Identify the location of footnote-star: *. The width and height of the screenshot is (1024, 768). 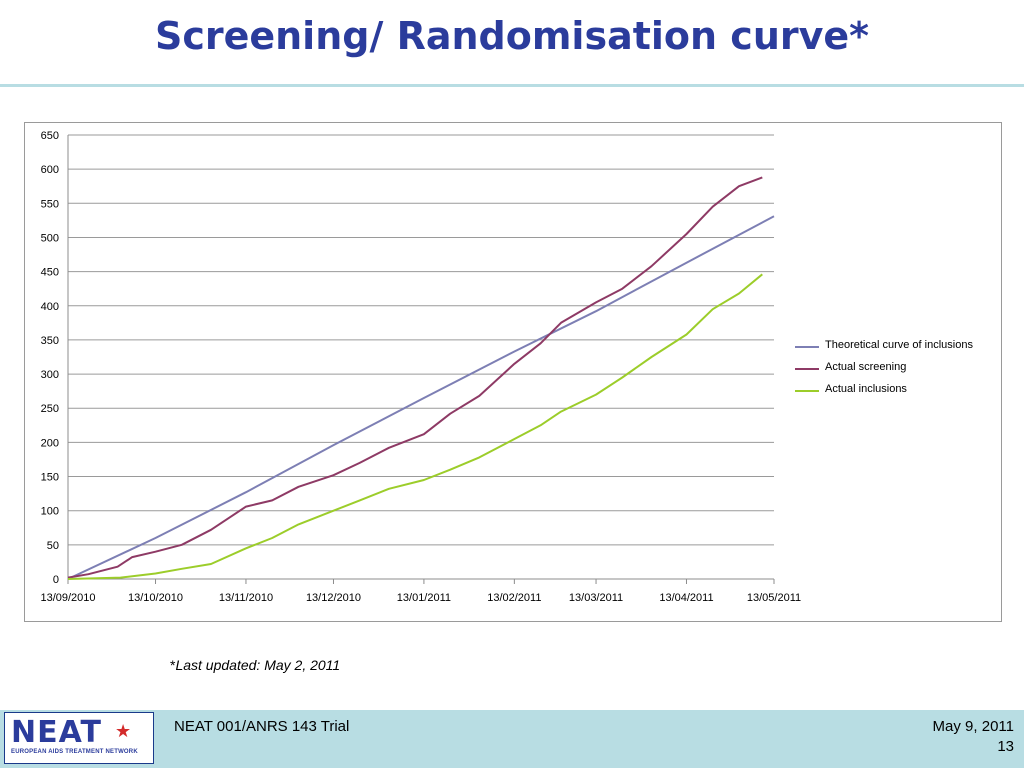
(173, 665).